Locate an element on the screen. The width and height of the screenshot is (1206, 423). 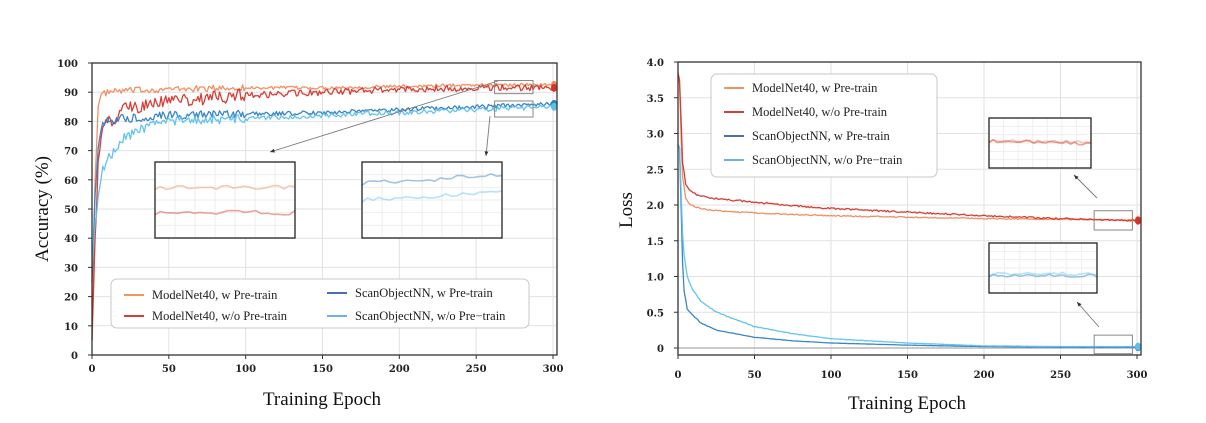
y-tick-label: 40 is located at coordinates (71, 239).